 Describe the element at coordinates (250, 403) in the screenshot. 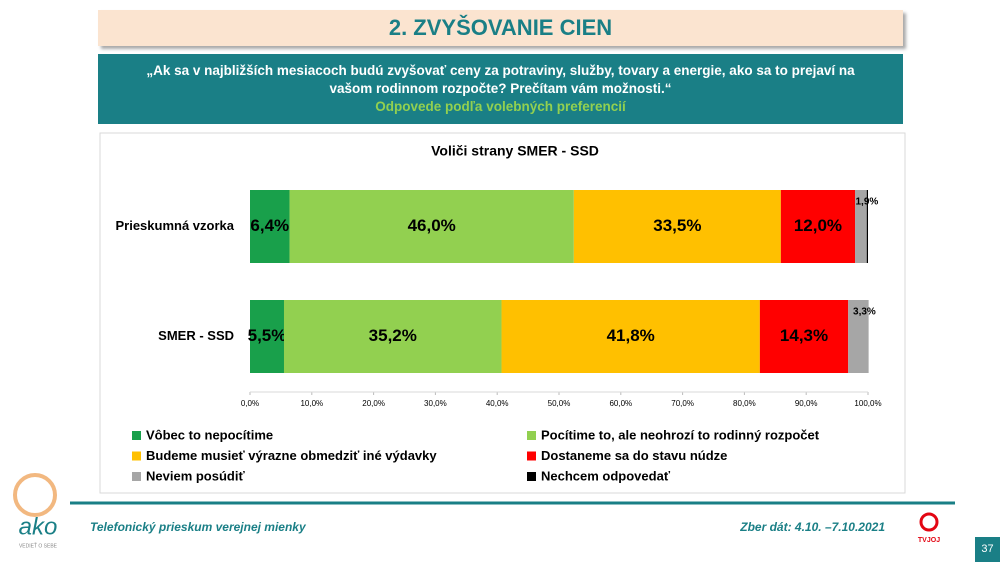

I see `x-tick-label: 0,0%` at that location.